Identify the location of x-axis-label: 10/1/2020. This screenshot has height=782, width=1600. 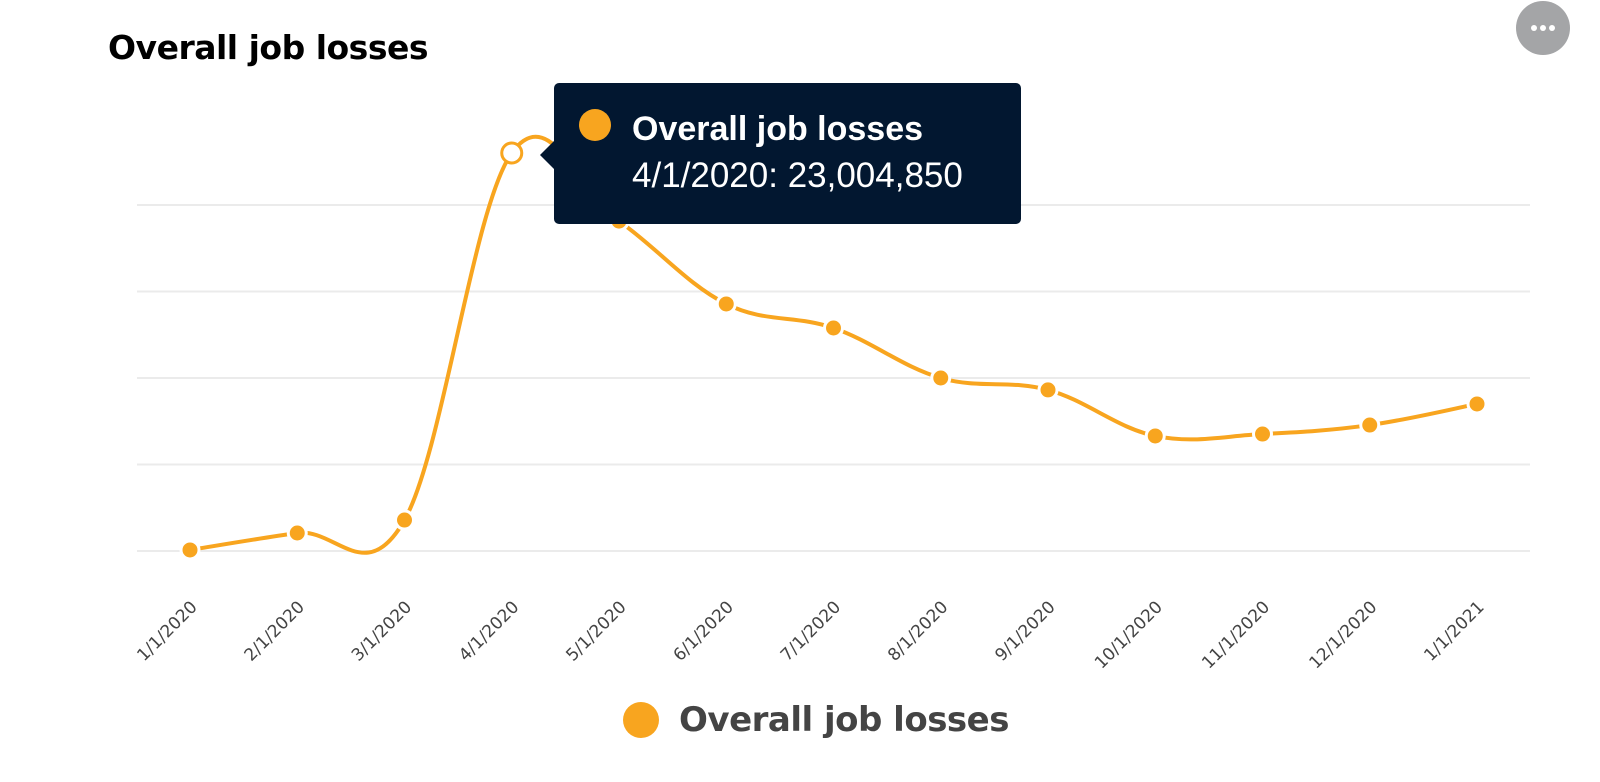
(1129, 635).